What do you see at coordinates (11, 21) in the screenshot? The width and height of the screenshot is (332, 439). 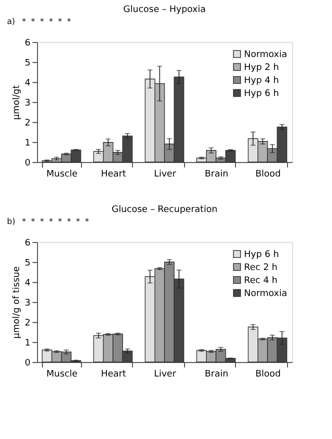 I see `text: a)` at bounding box center [11, 21].